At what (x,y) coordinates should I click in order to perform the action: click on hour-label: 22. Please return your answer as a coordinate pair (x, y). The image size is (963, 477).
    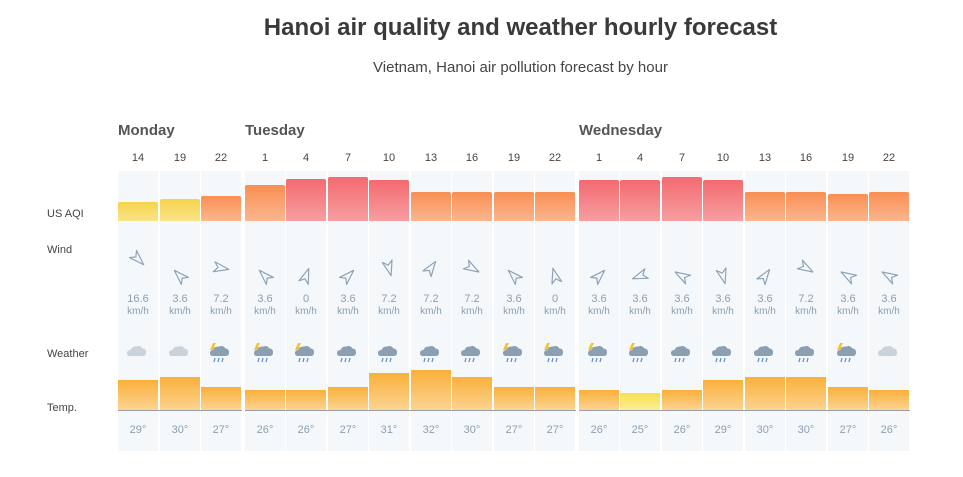
    Looking at the image, I should click on (889, 158).